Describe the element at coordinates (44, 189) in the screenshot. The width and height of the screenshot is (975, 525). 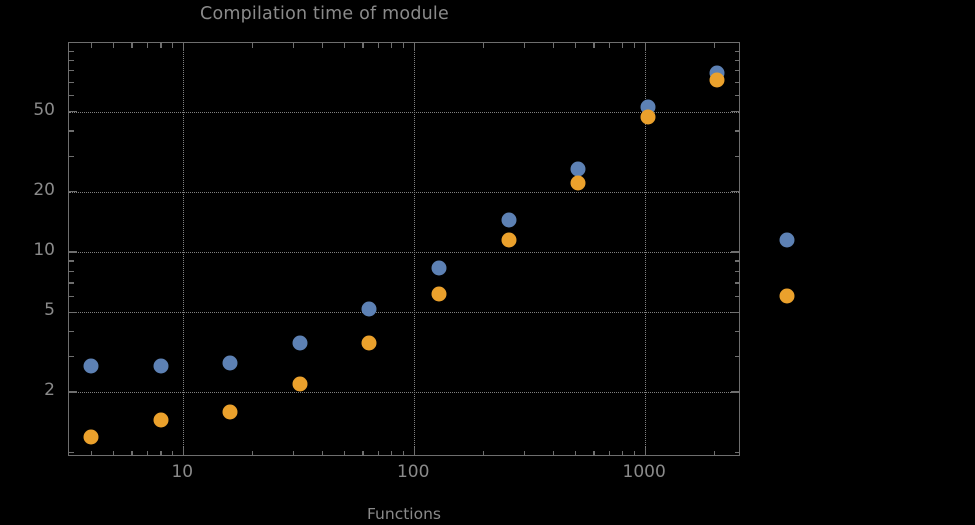
I see `y-axis-tick-label: 20` at that location.